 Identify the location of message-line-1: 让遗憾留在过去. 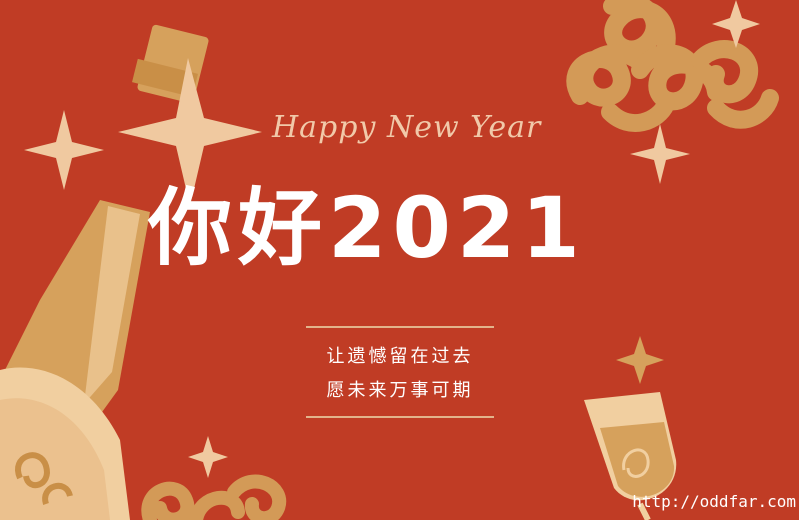
(400, 356).